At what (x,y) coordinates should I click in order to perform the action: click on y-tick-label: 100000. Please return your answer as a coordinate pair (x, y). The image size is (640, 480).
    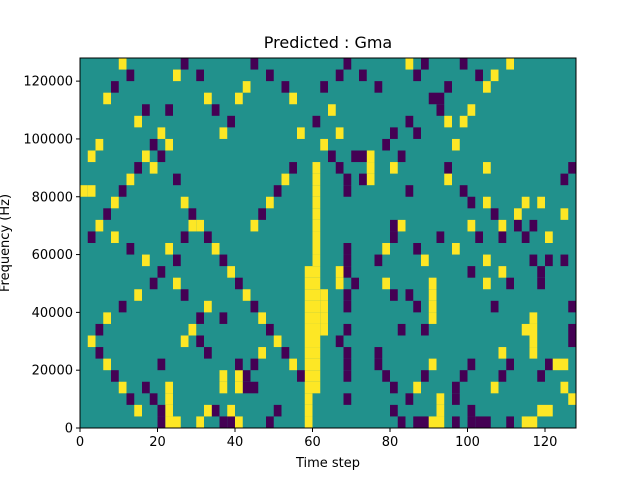
    Looking at the image, I should click on (48, 139).